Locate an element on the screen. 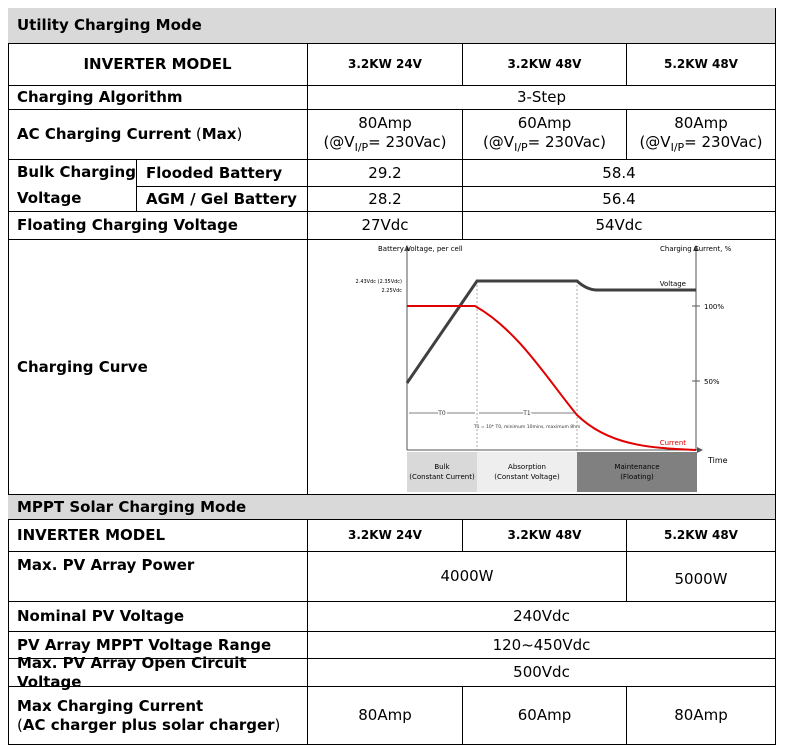  text: 5000W is located at coordinates (701, 579).